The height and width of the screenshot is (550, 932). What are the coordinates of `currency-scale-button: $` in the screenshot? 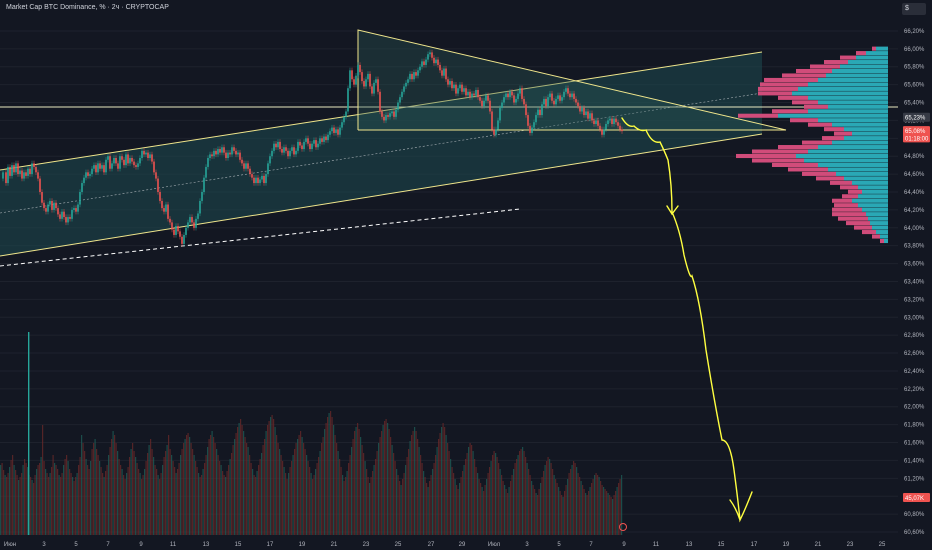 It's located at (914, 9).